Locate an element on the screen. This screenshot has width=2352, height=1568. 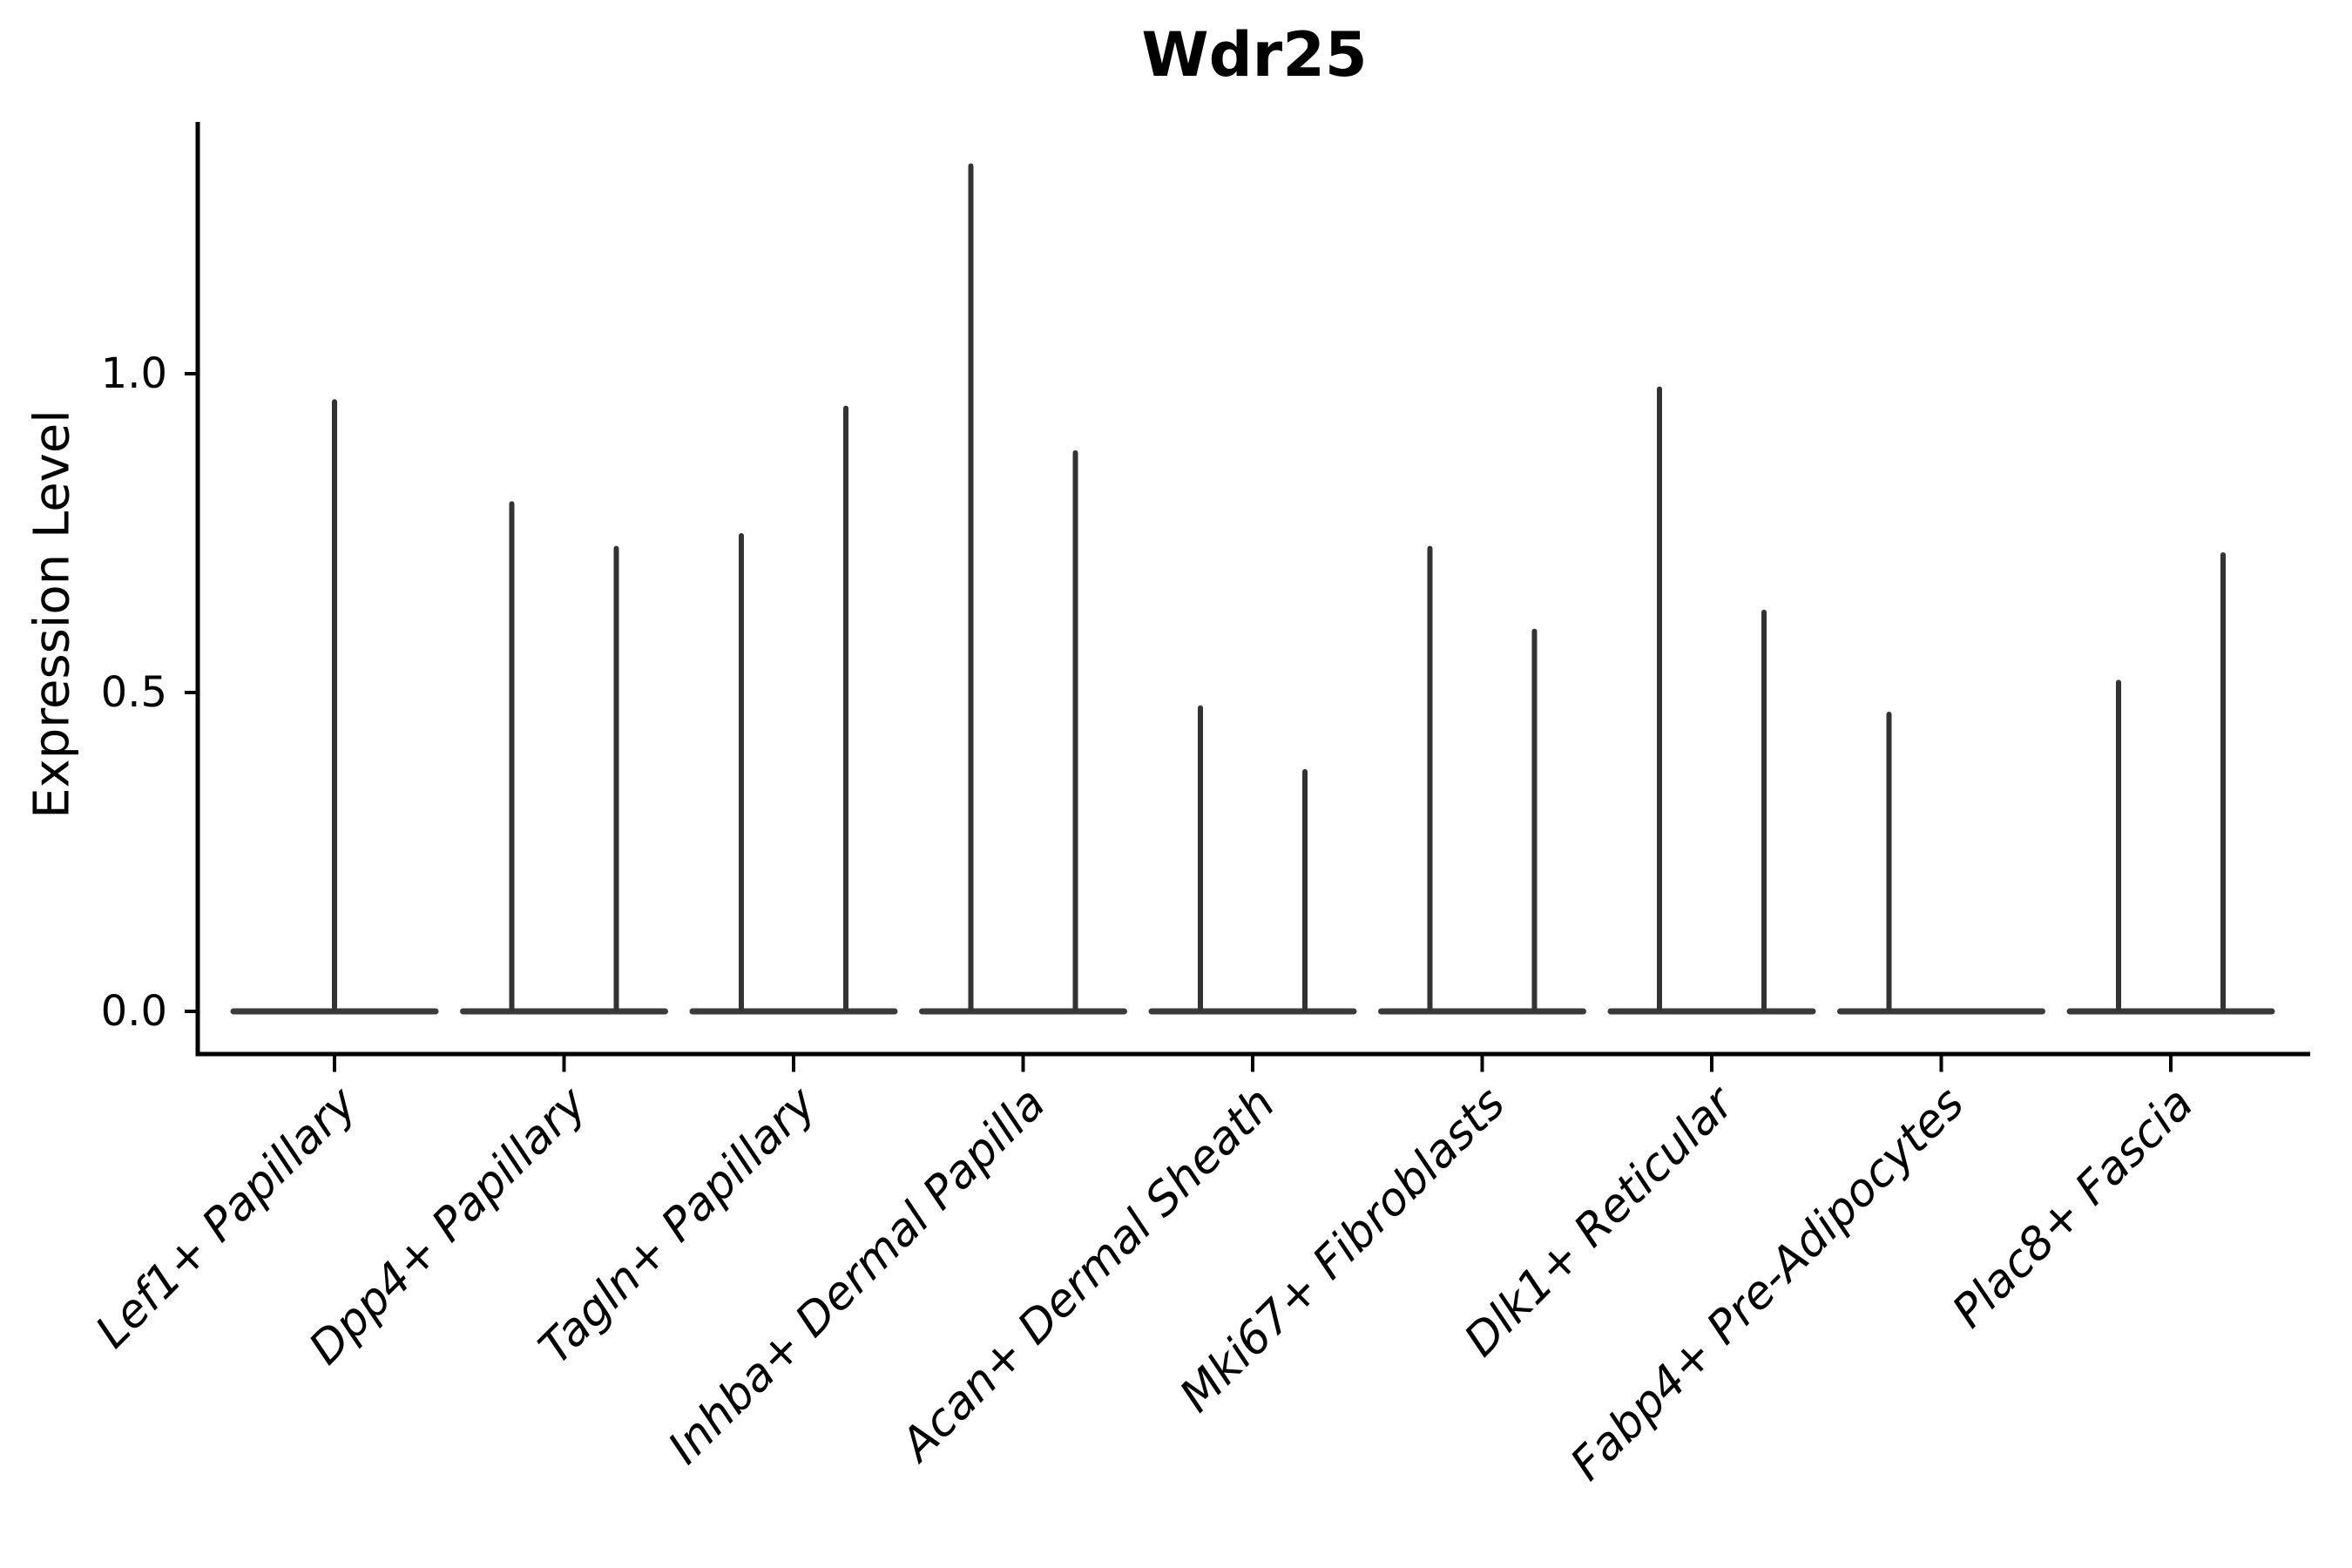
y-tick-label: 0.0 is located at coordinates (134, 1012).